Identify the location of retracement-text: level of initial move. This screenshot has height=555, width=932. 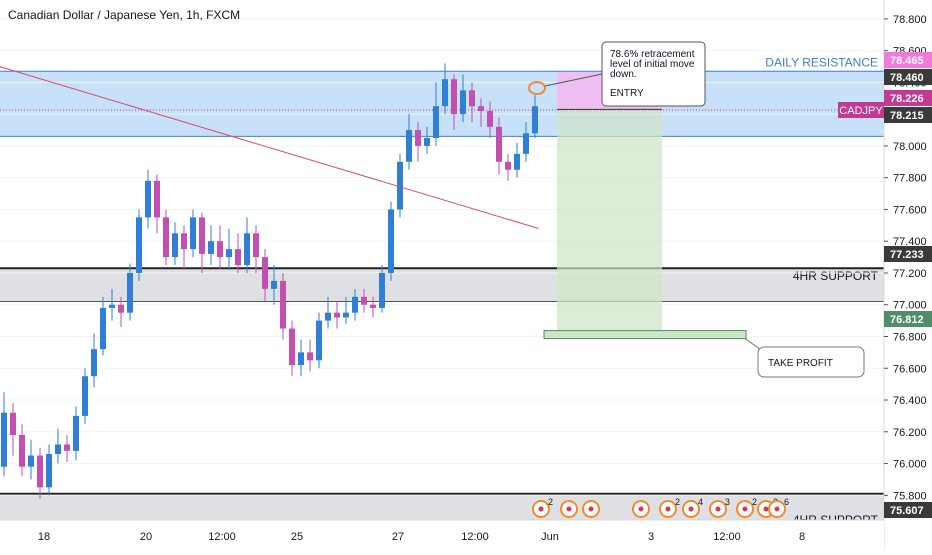
(652, 64).